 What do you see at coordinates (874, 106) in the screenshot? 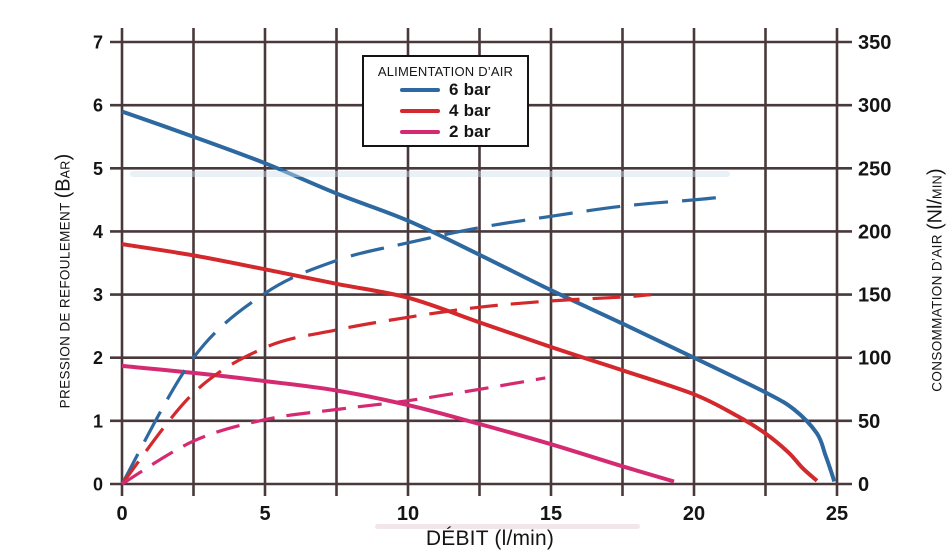
I see `y-tick-right: 300` at bounding box center [874, 106].